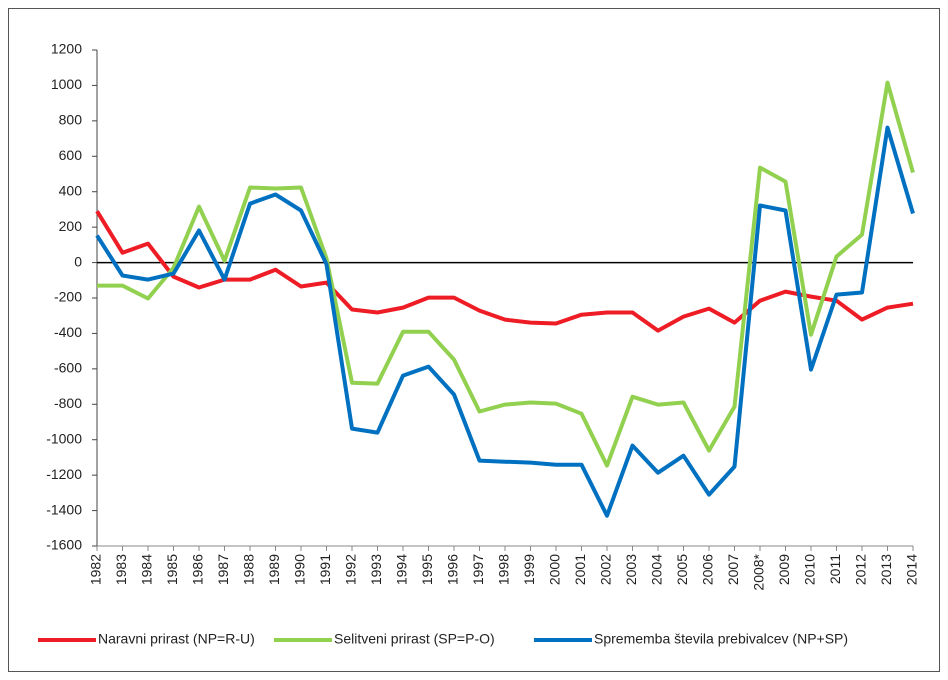  What do you see at coordinates (861, 569) in the screenshot?
I see `x-tick-label: 2012` at bounding box center [861, 569].